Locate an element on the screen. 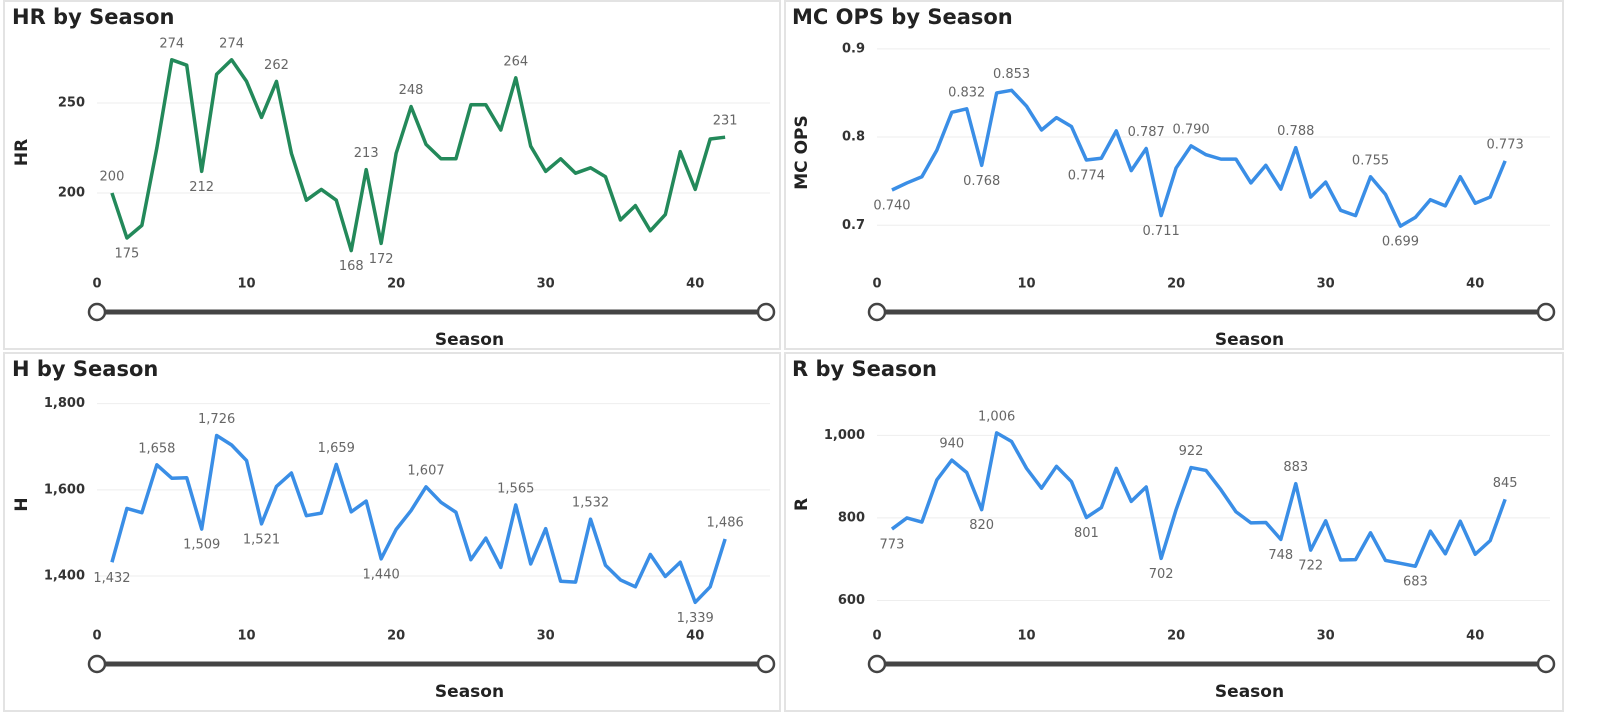 The image size is (1600, 717). chart-title: HR by Season is located at coordinates (93, 17).